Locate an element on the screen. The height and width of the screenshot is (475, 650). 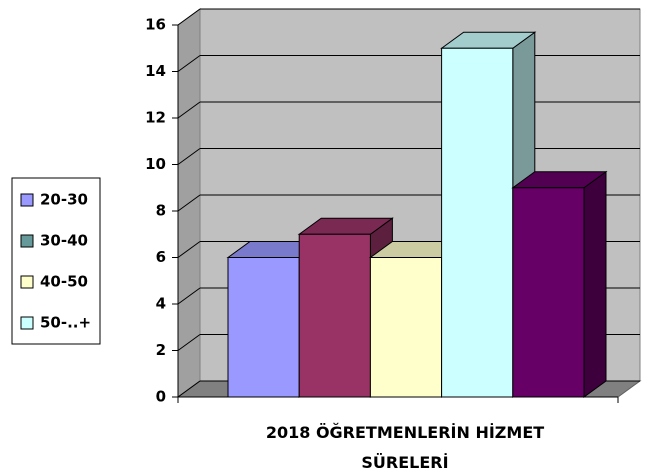
legend-label: 20-30 is located at coordinates (64, 200).